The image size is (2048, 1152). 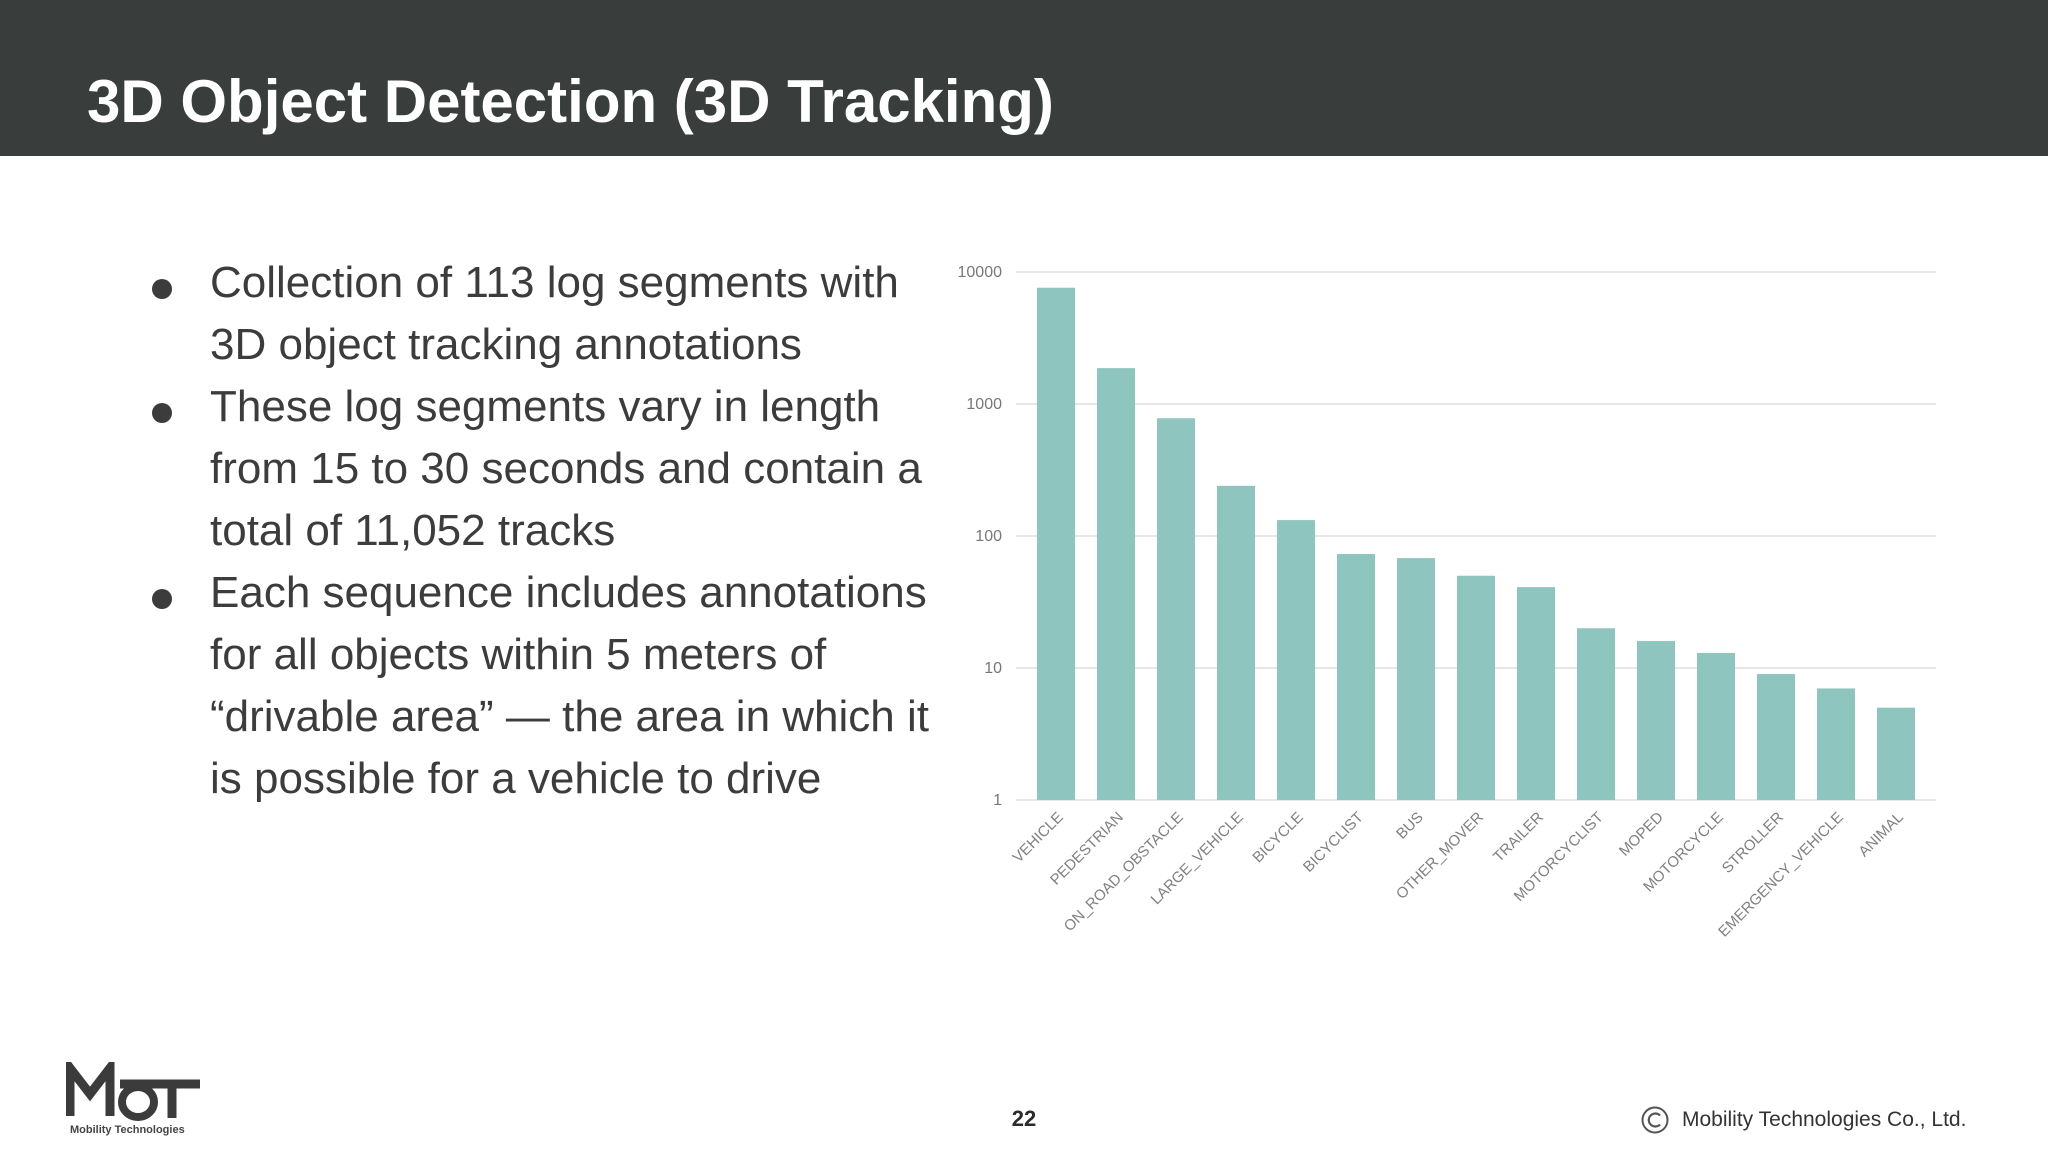 What do you see at coordinates (1124, 872) in the screenshot?
I see `x-tick-label: ON_ROAD_OBSTACLE` at bounding box center [1124, 872].